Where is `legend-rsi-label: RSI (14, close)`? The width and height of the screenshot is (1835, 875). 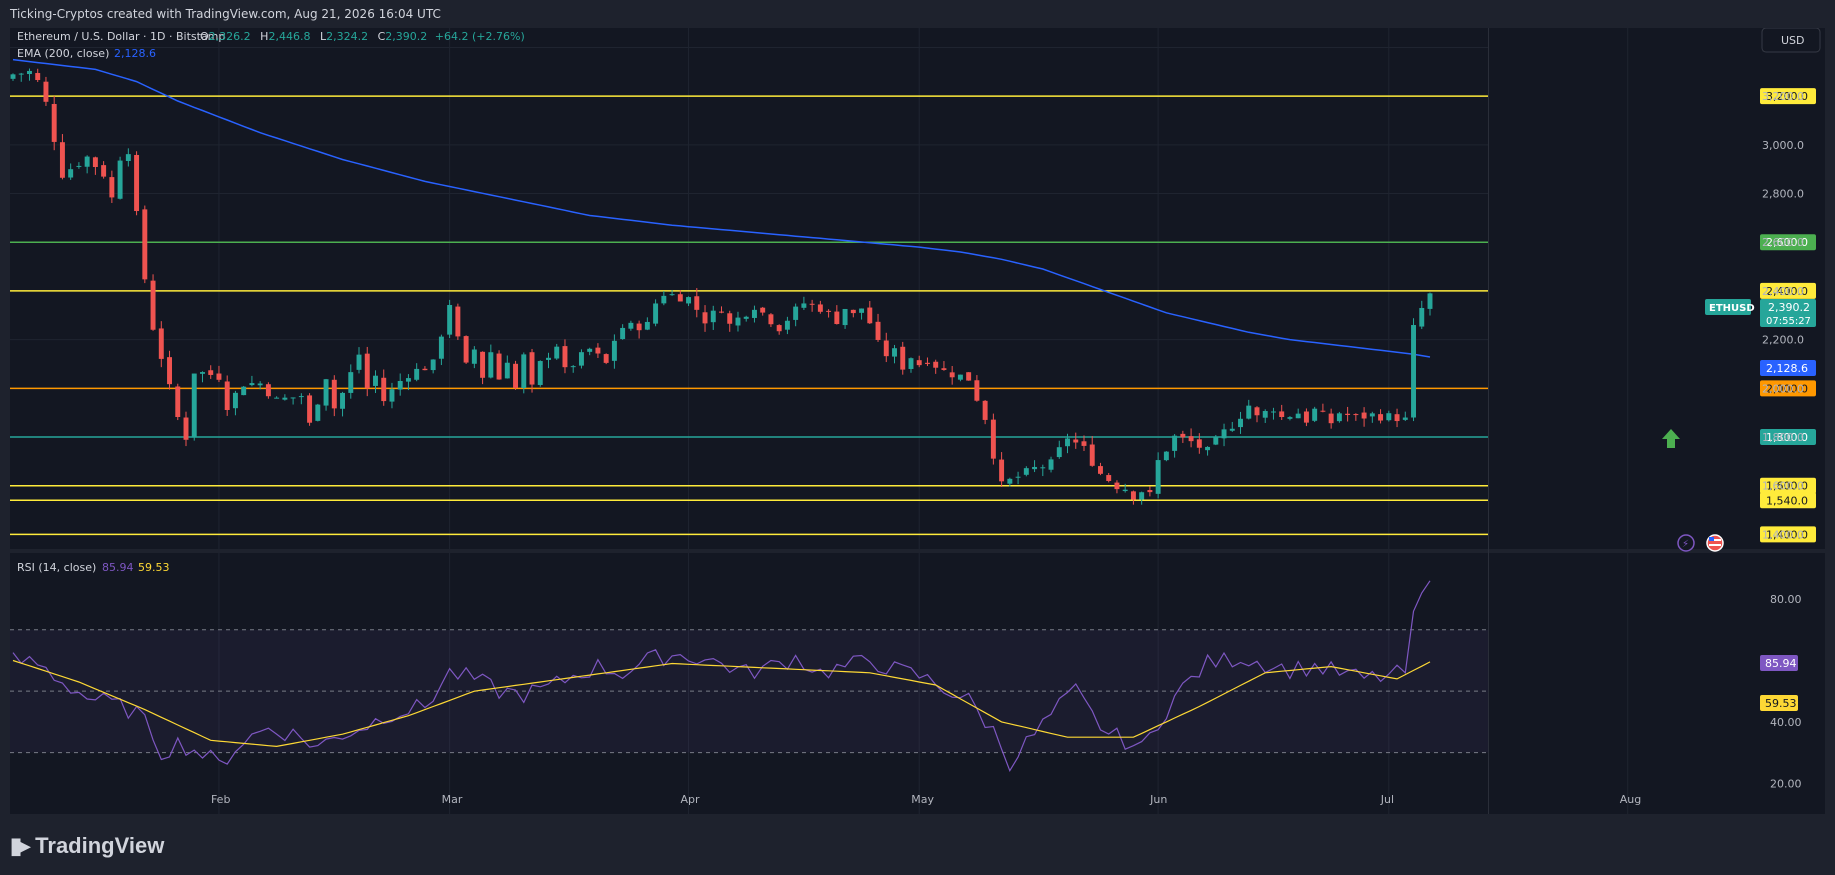 legend-rsi-label: RSI (14, close) is located at coordinates (56, 567).